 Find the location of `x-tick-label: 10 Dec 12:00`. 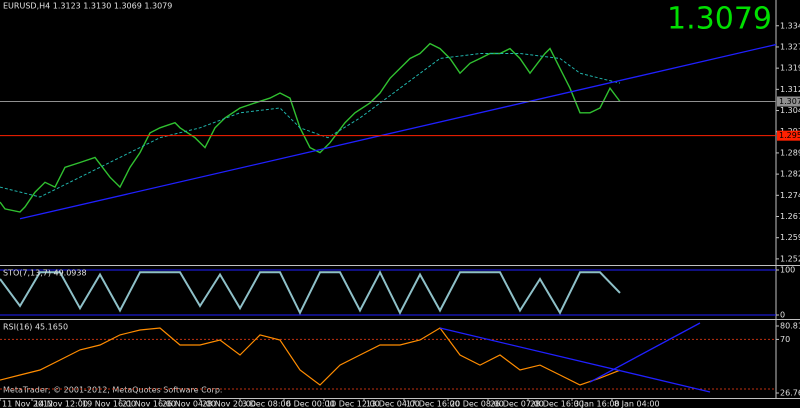

x-tick-label: 10 Dec 12:00 is located at coordinates (353, 404).